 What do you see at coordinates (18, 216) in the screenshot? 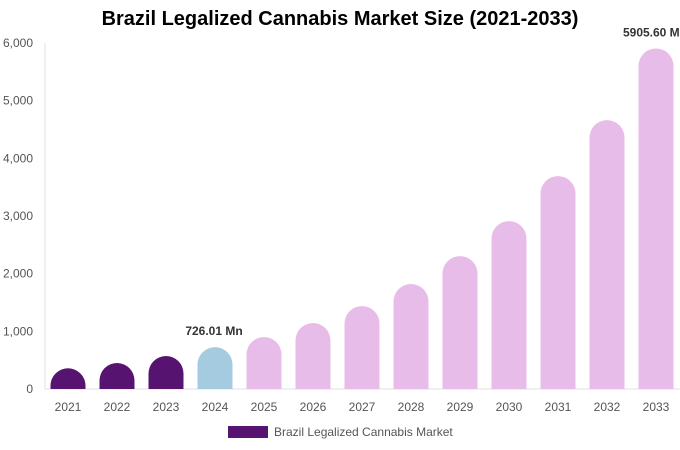
I see `y-tick-label: 3,000` at bounding box center [18, 216].